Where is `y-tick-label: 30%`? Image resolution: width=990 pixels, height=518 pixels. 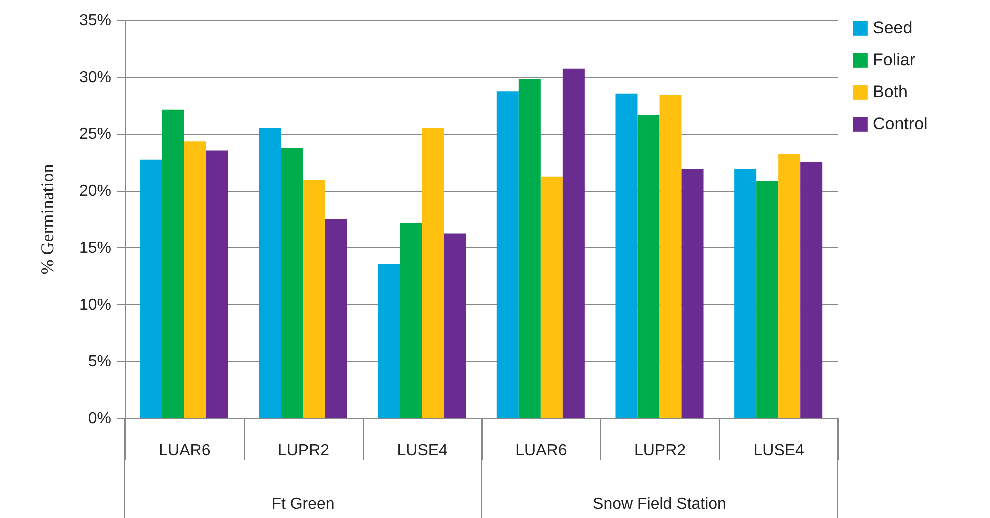
y-tick-label: 30% is located at coordinates (95, 77).